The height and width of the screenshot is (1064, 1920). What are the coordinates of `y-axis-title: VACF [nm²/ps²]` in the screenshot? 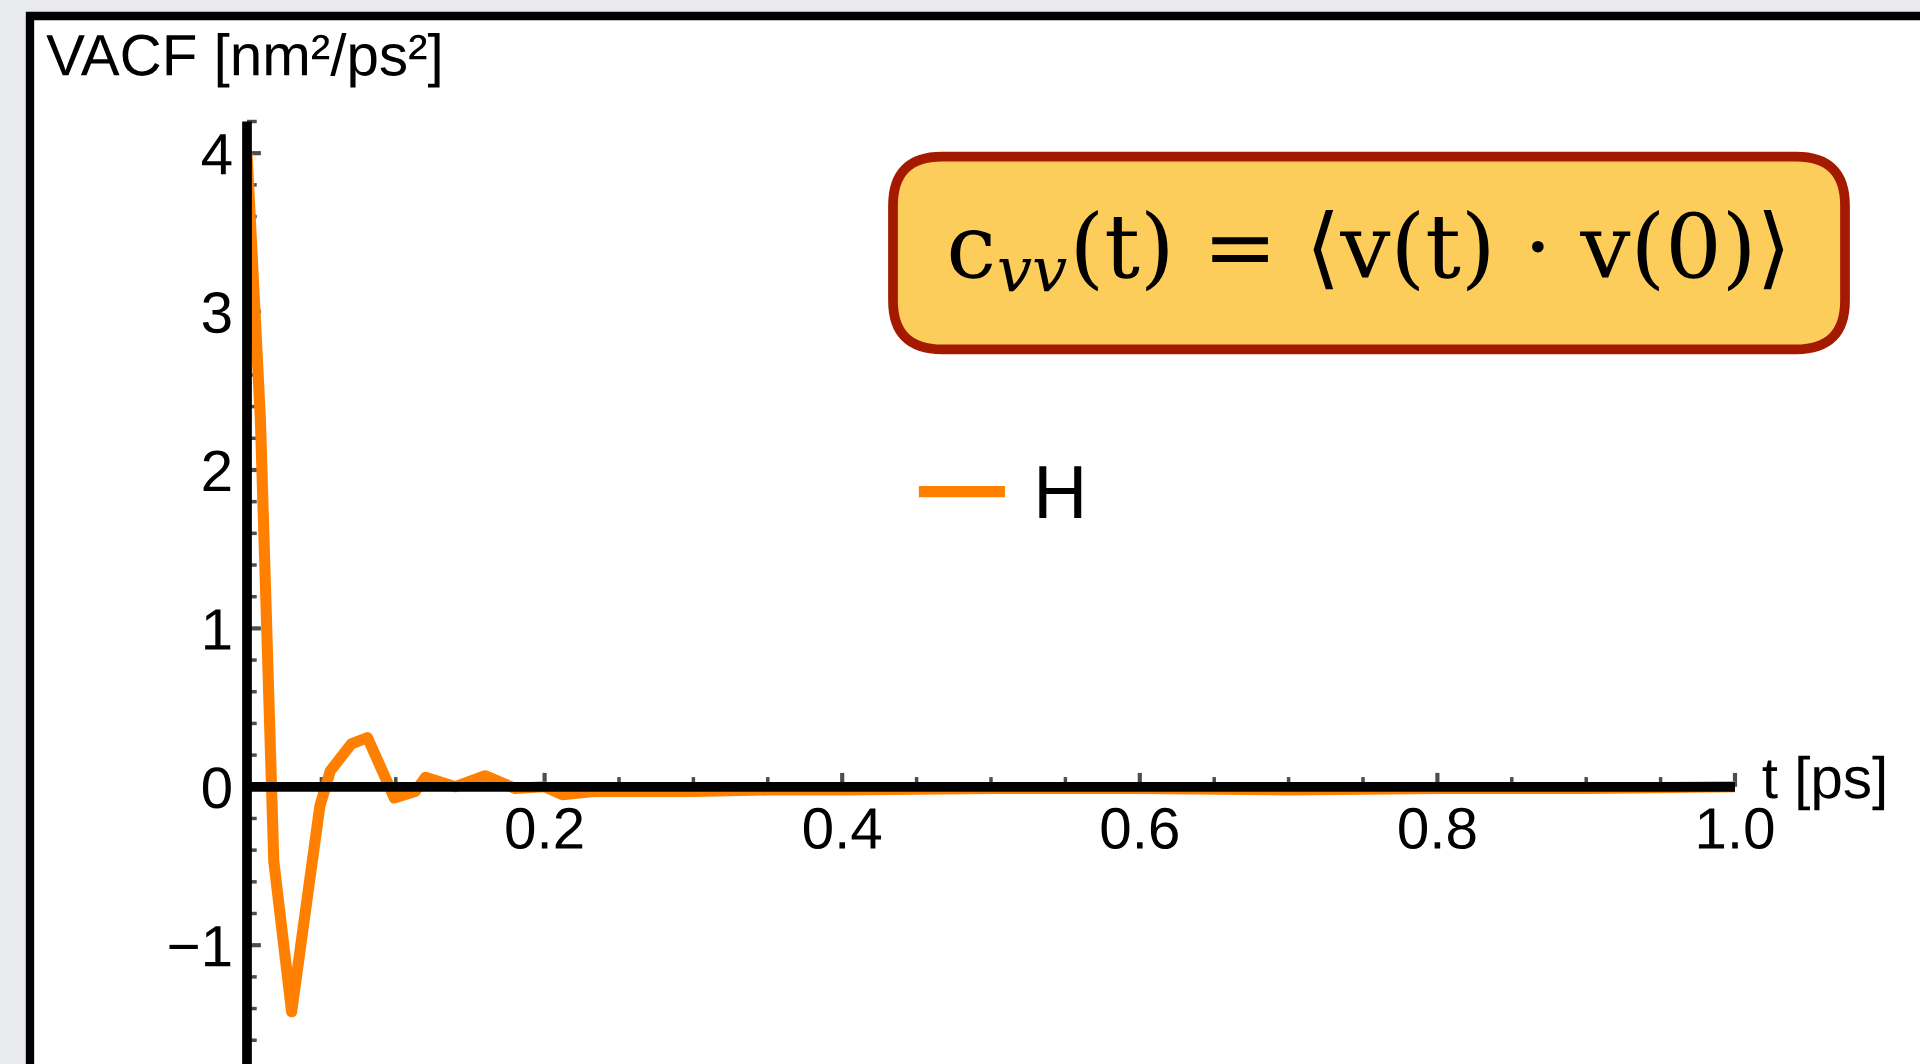 It's located at (243, 60).